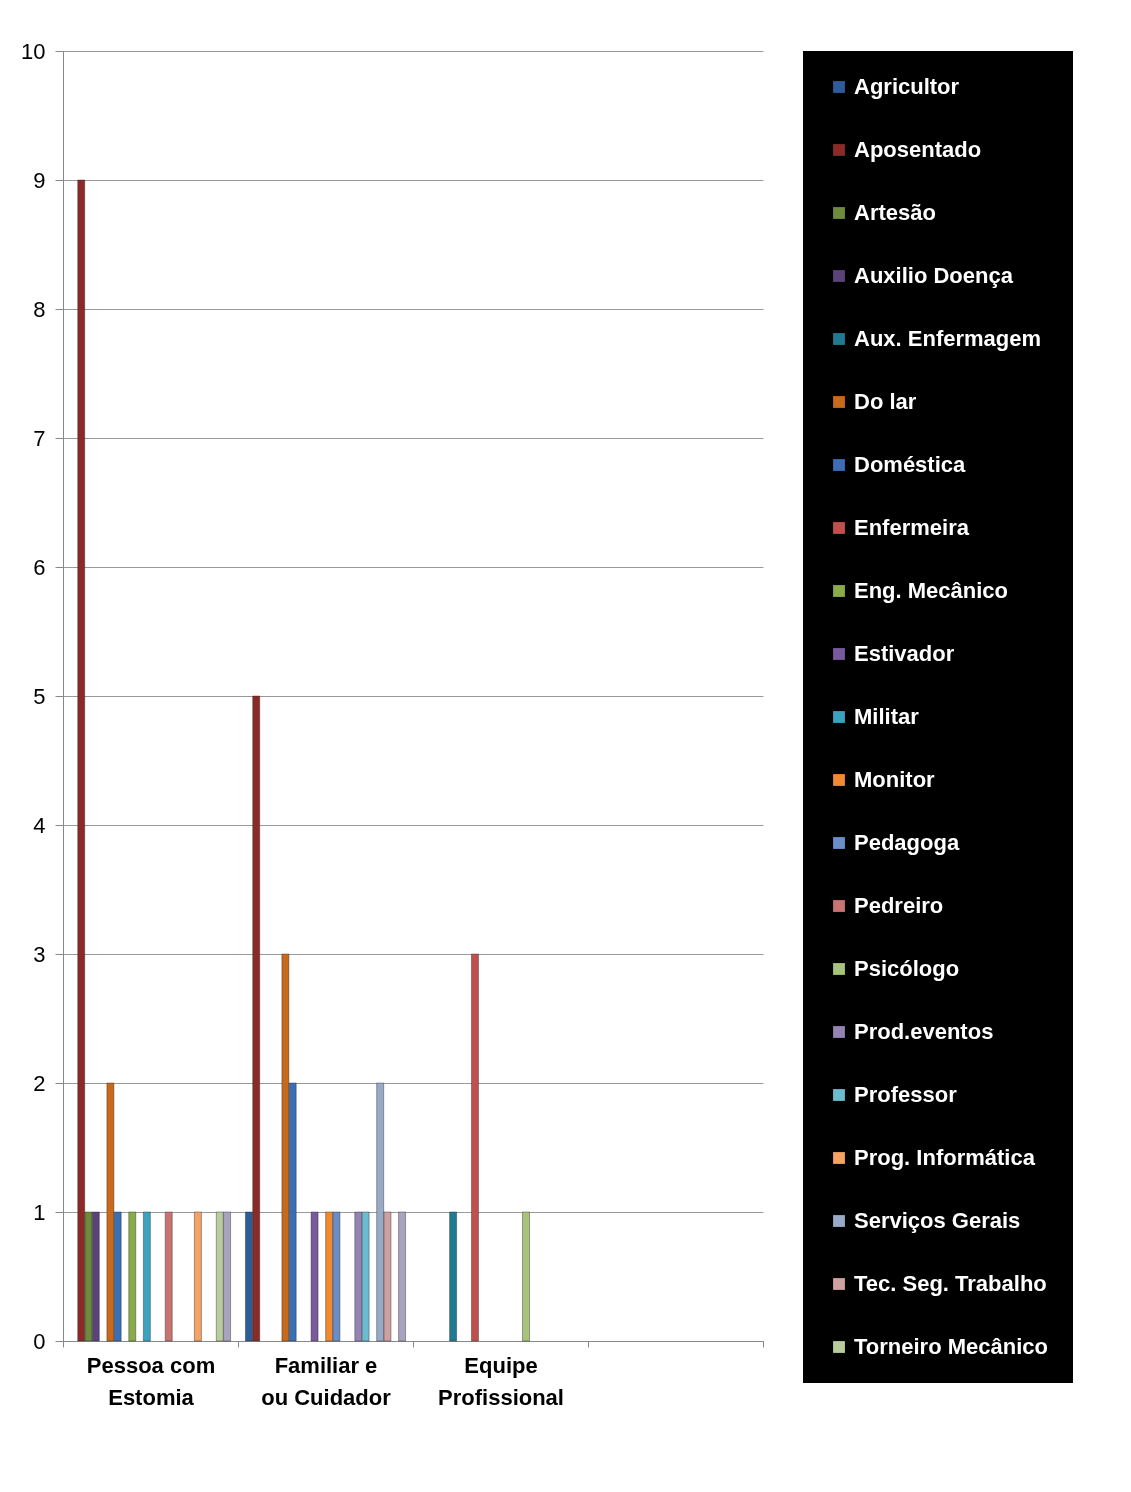 The image size is (1131, 1492). I want to click on legend-label: Do lar, so click(885, 401).